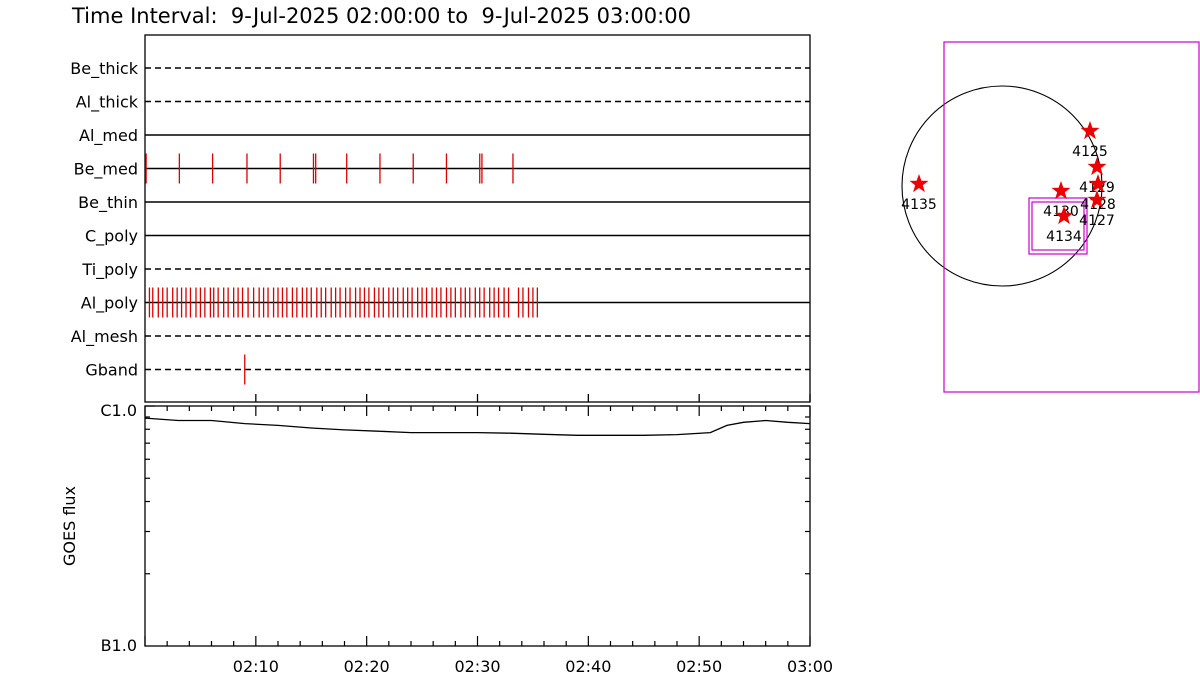 The width and height of the screenshot is (1200, 700). Describe the element at coordinates (477, 426) in the screenshot. I see `goes-flux-line` at that location.